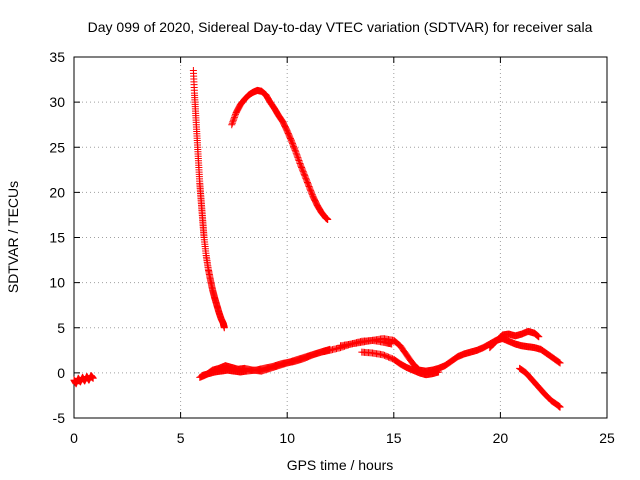 The height and width of the screenshot is (480, 640). I want to click on y-tick-label: 25, so click(57, 147).